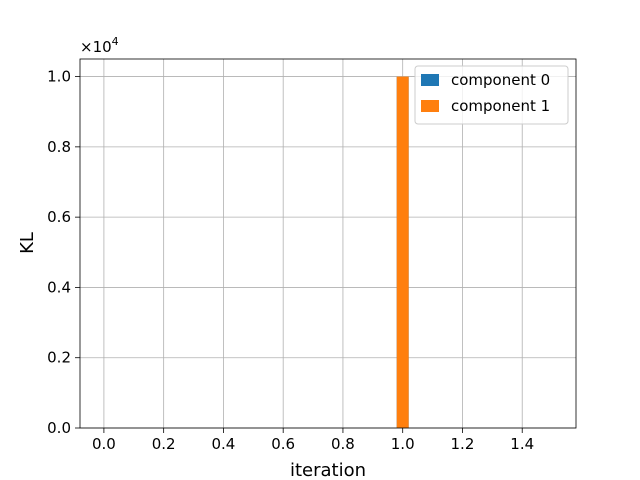 The width and height of the screenshot is (640, 480). I want to click on y-tick-label: 0.2, so click(59, 358).